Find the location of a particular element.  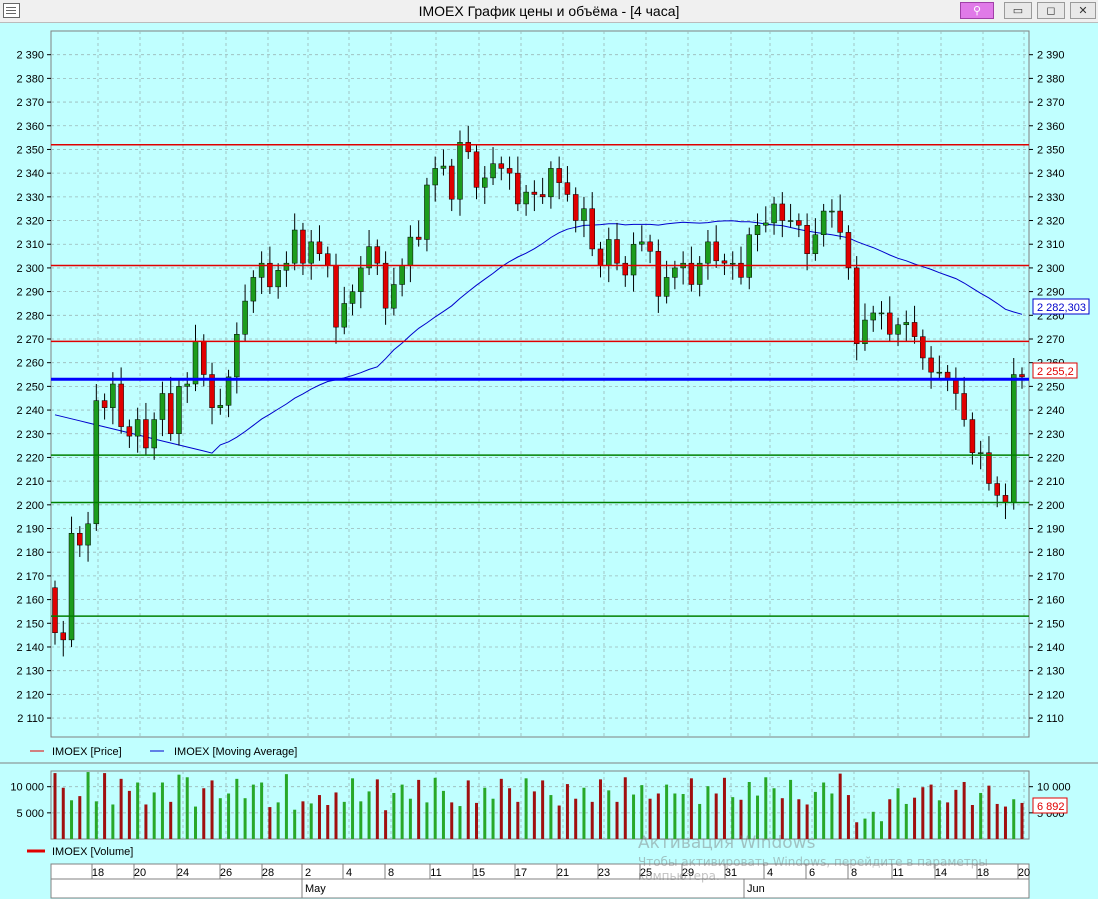

last-value-tags: 2 282,303 2 255,2 is located at coordinates (1061, 338).